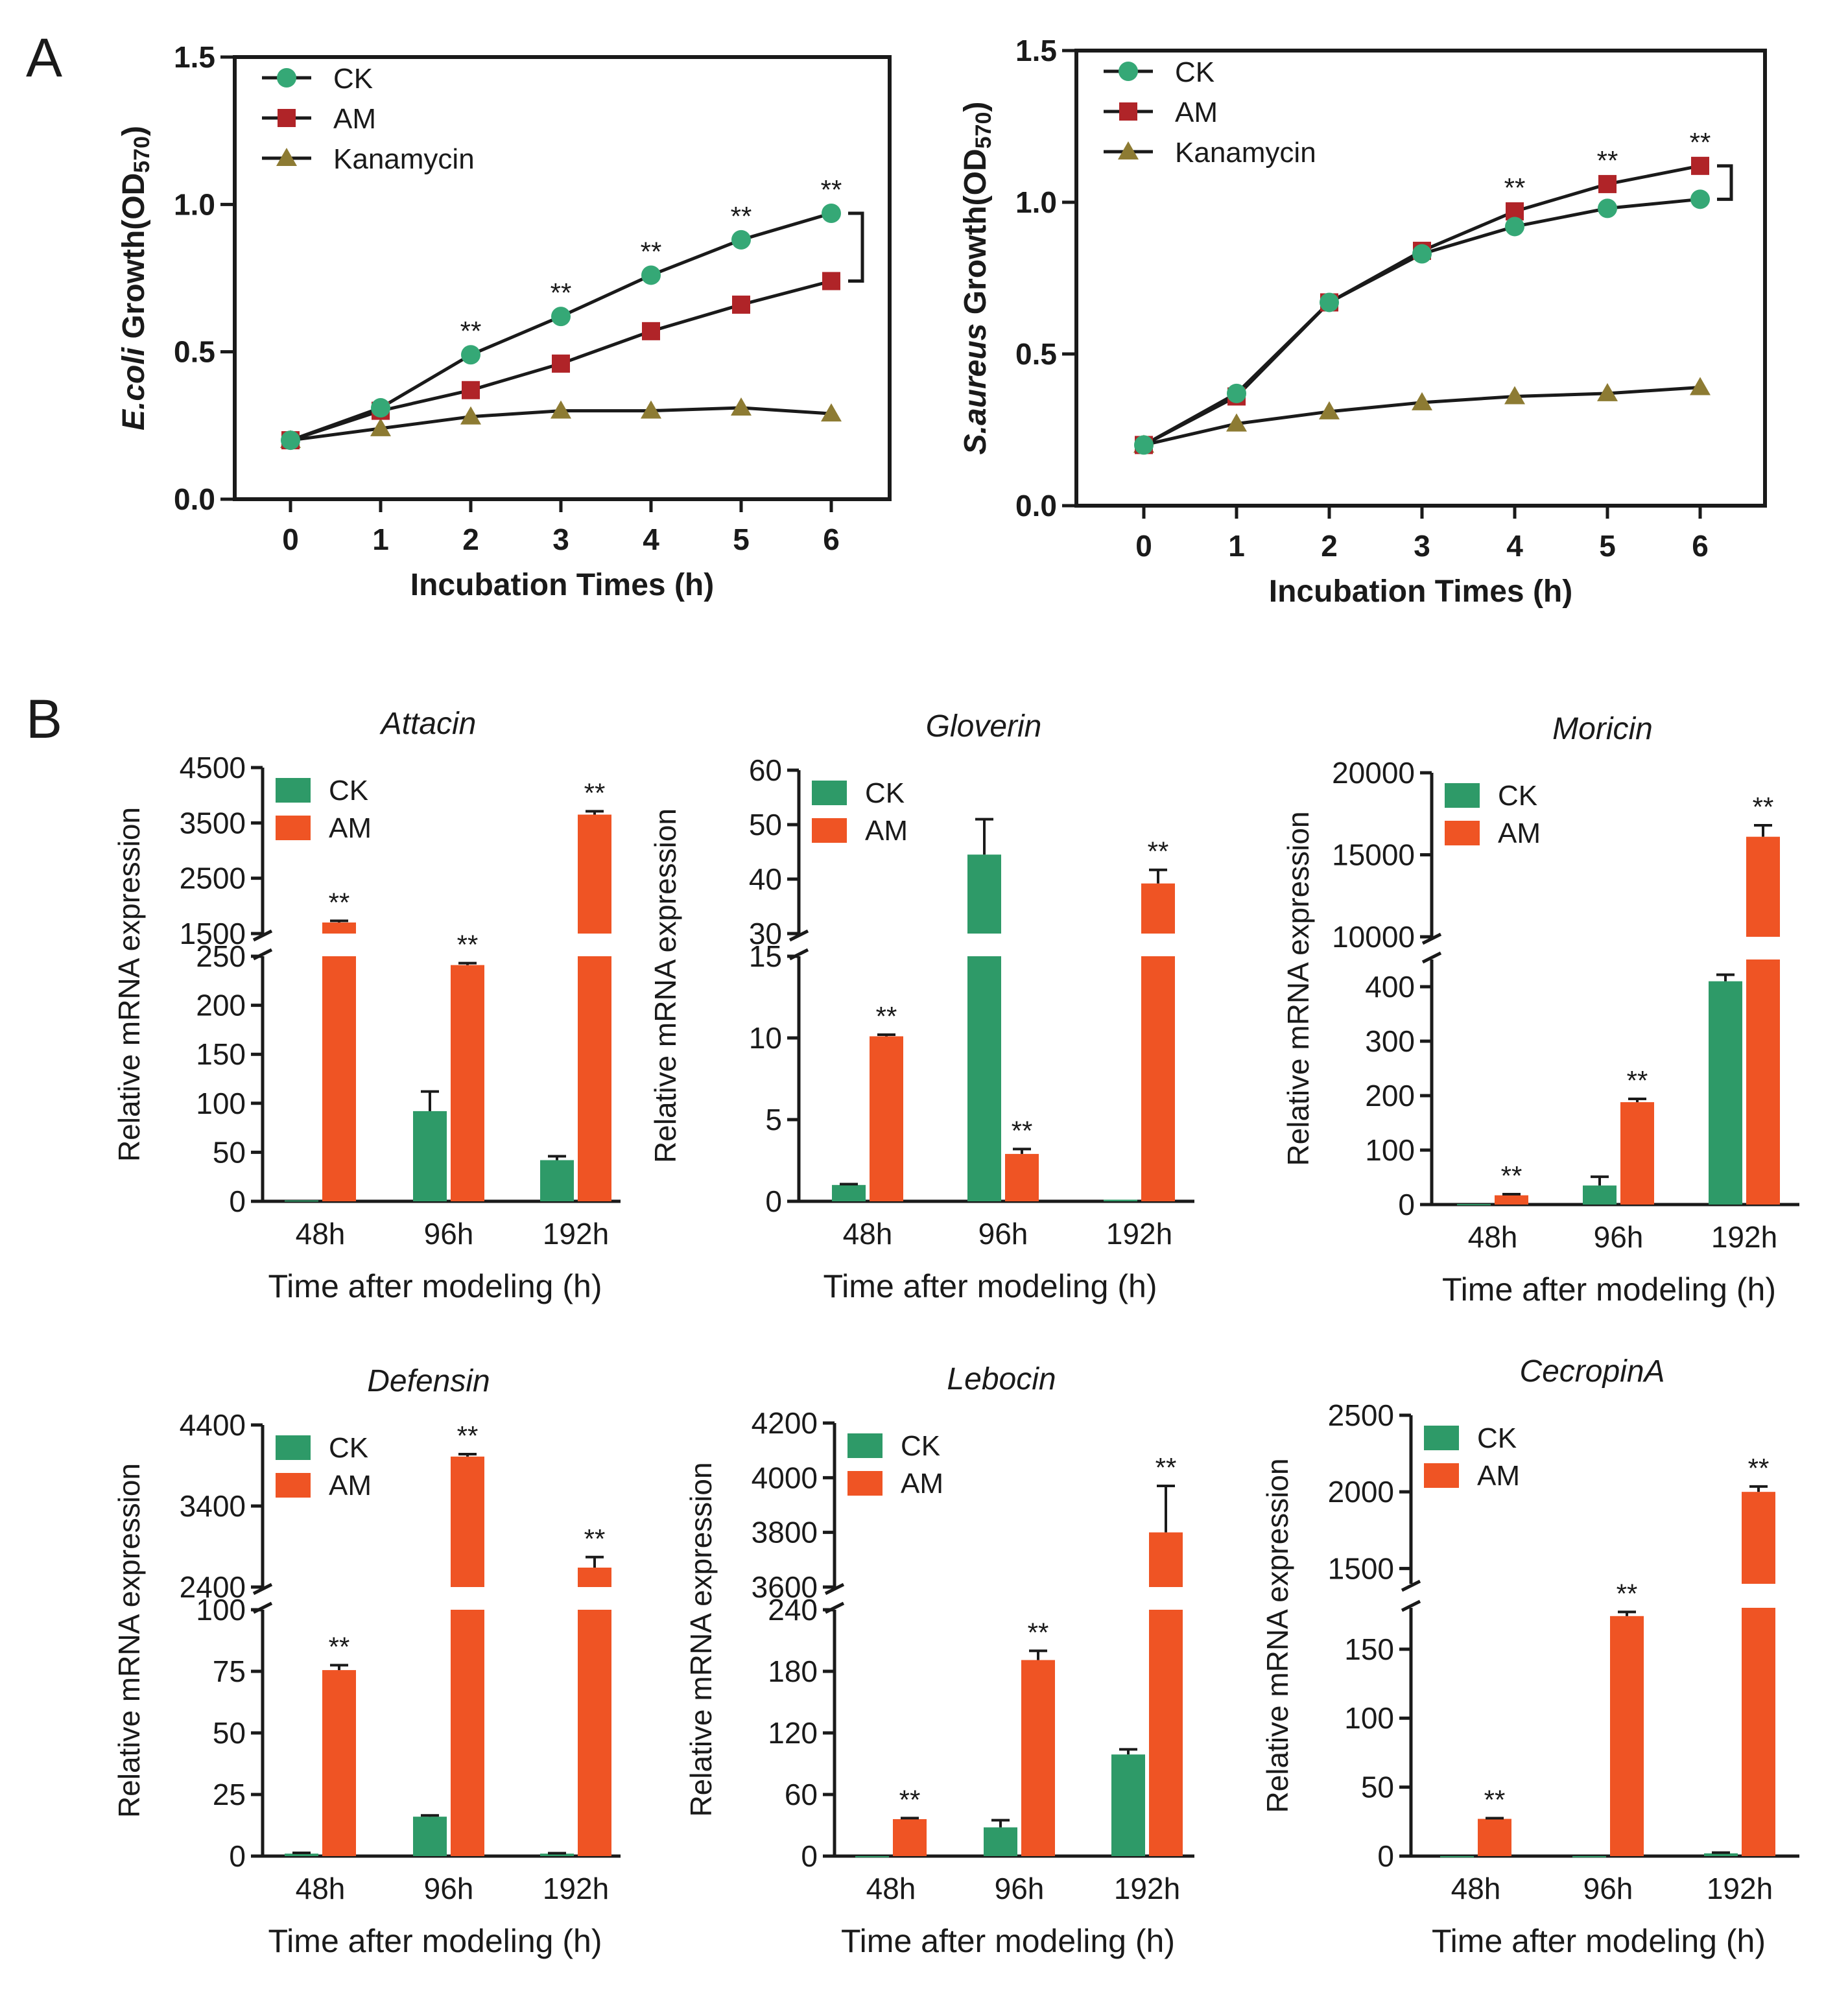 This screenshot has width=1848, height=1989. I want to click on panel-label-b: B, so click(44, 718).